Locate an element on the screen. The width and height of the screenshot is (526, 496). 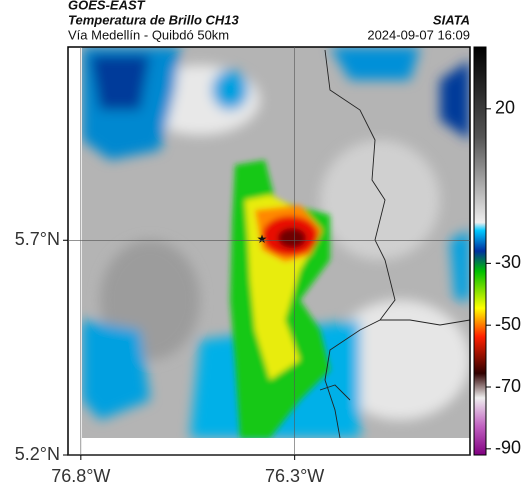
lat-tick-label: 5.7°N is located at coordinates (37, 239).